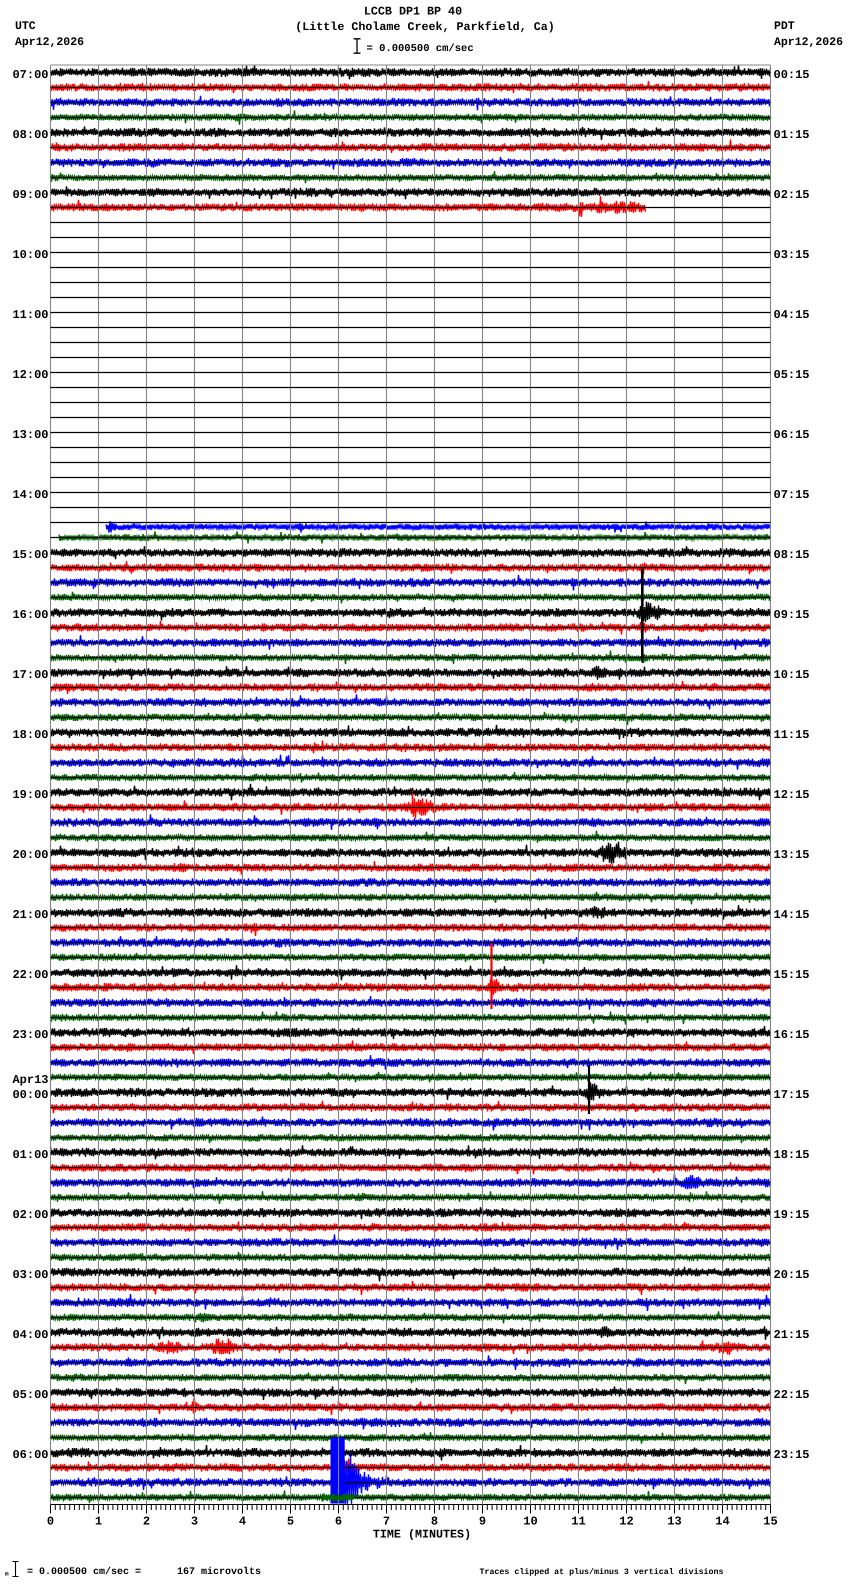 This screenshot has height=1589, width=850. Describe the element at coordinates (30, 615) in the screenshot. I see `svg-text: 16:00` at that location.